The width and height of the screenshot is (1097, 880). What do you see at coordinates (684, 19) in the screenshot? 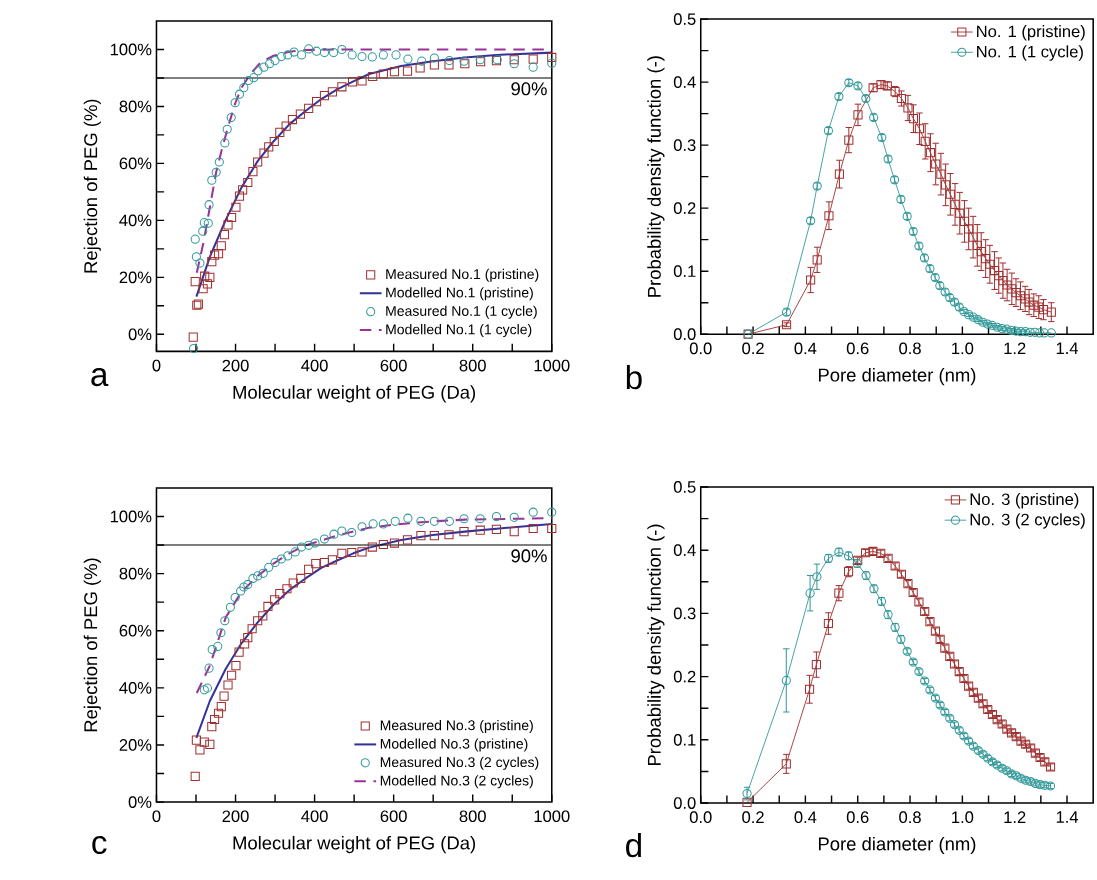
I see `y-tick-label: 0.5` at bounding box center [684, 19].